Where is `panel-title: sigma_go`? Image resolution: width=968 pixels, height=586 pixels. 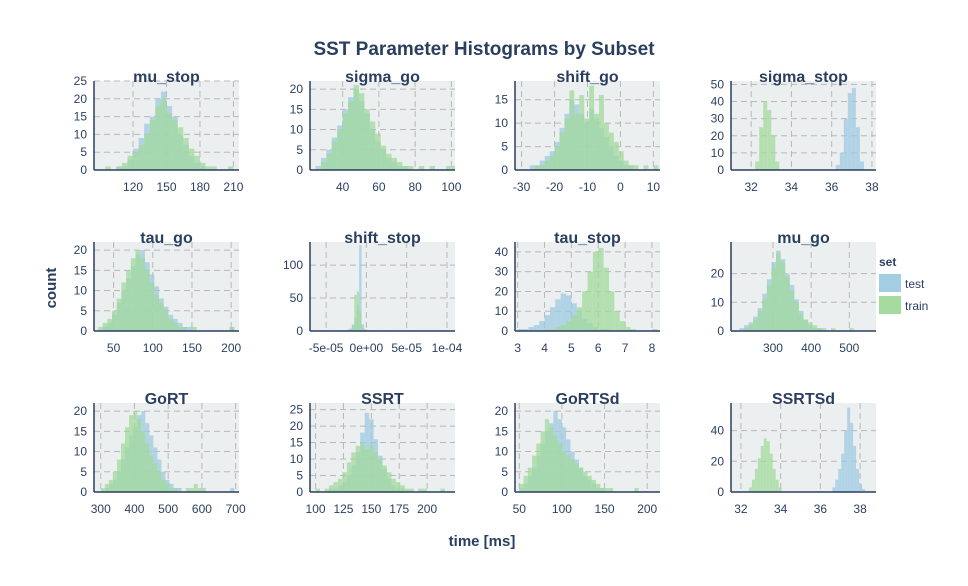
panel-title: sigma_go is located at coordinates (382, 77).